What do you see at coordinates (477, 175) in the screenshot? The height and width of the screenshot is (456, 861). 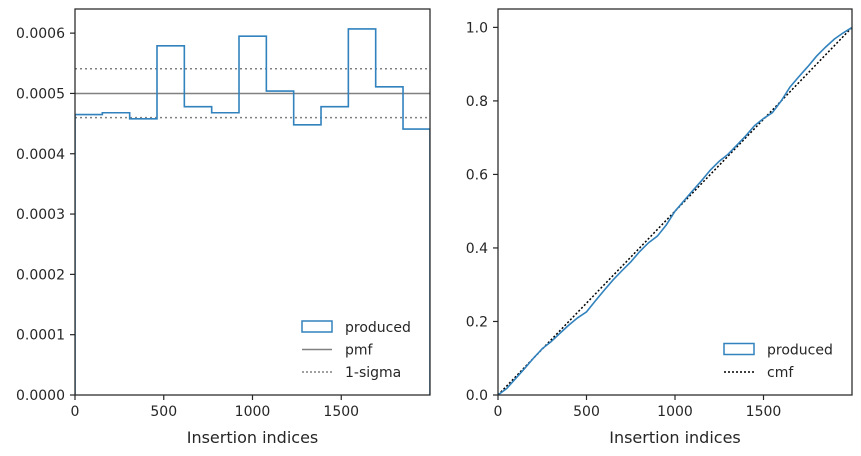 I see `y-tick-label: 0.6` at bounding box center [477, 175].